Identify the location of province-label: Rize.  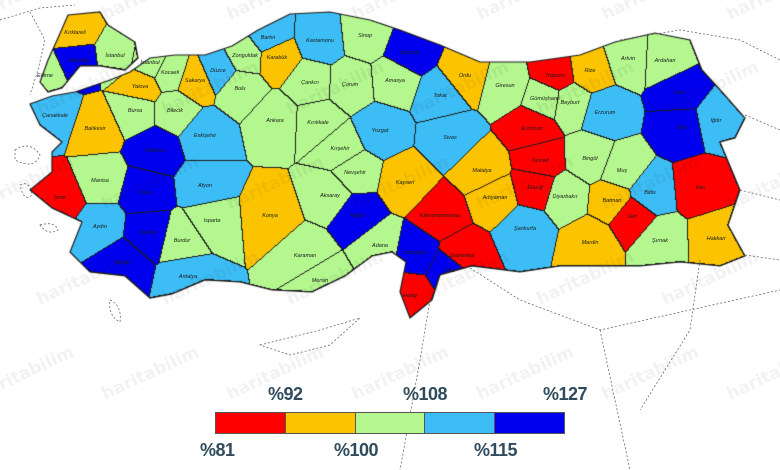
(589, 71).